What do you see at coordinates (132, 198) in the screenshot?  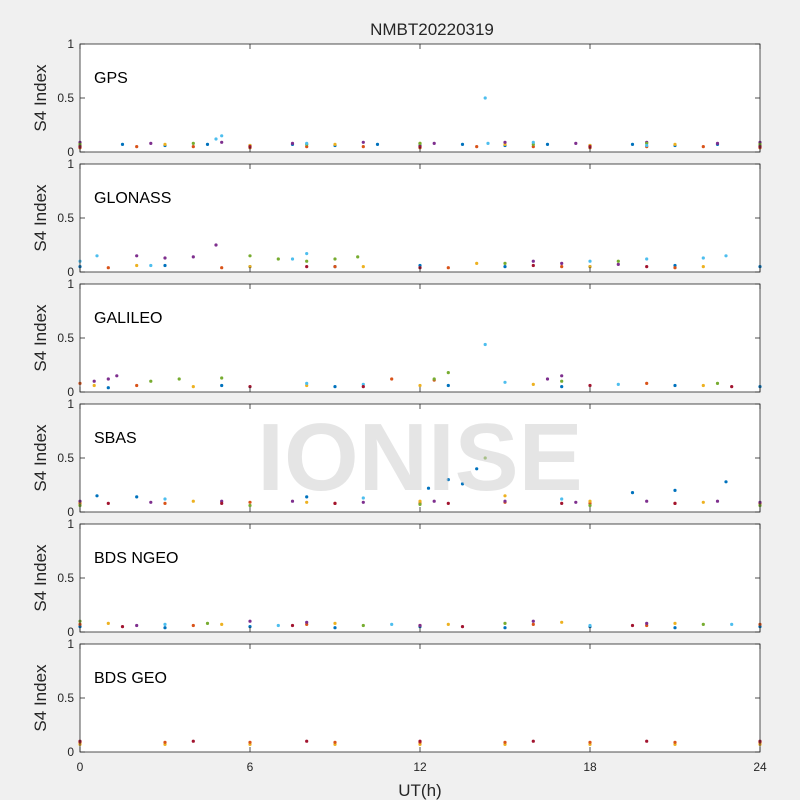 I see `panel-label: GLONASS` at bounding box center [132, 198].